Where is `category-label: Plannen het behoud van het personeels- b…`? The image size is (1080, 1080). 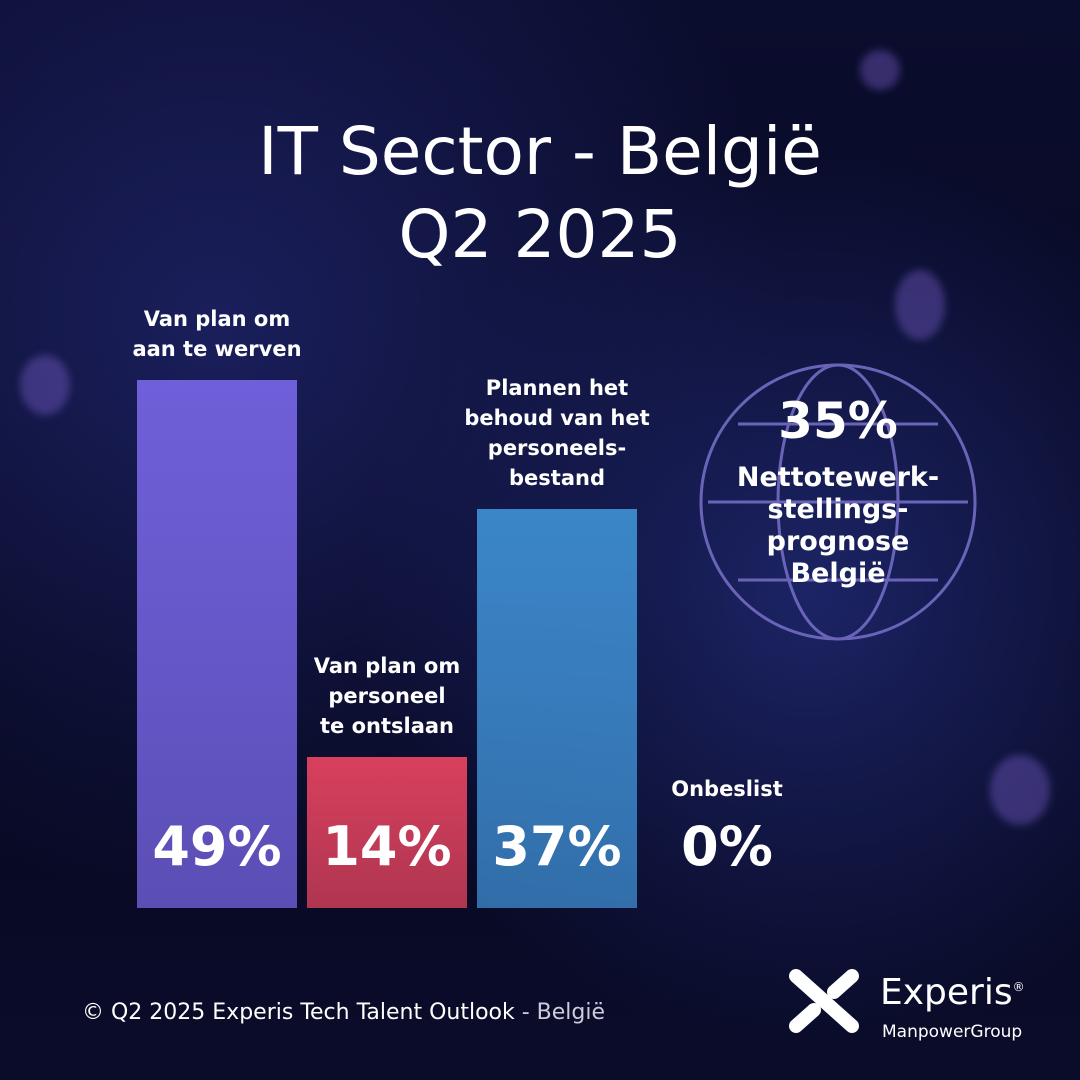 category-label: Plannen het behoud van het personeels- b… is located at coordinates (557, 433).